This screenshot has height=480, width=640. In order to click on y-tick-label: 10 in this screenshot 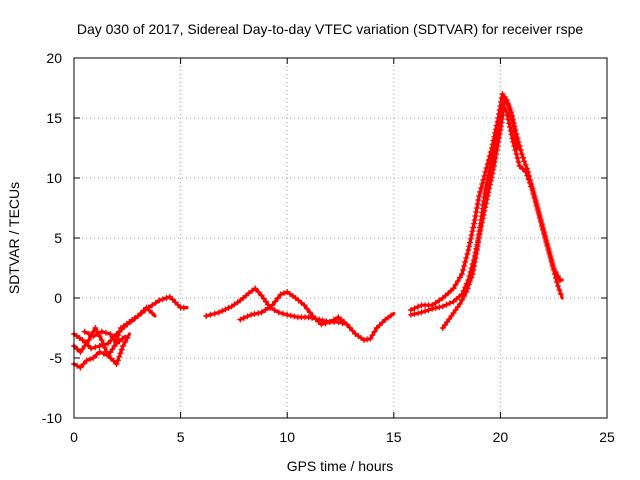, I will do `click(54, 178)`.